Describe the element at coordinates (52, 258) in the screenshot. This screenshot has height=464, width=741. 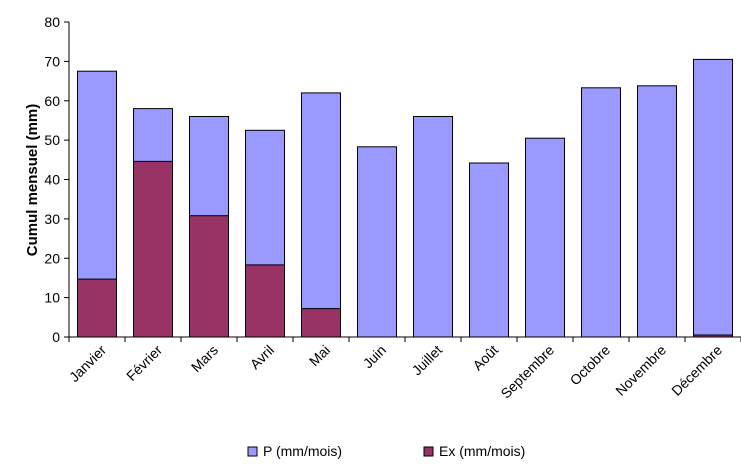
I see `y-tick-label: 20` at that location.